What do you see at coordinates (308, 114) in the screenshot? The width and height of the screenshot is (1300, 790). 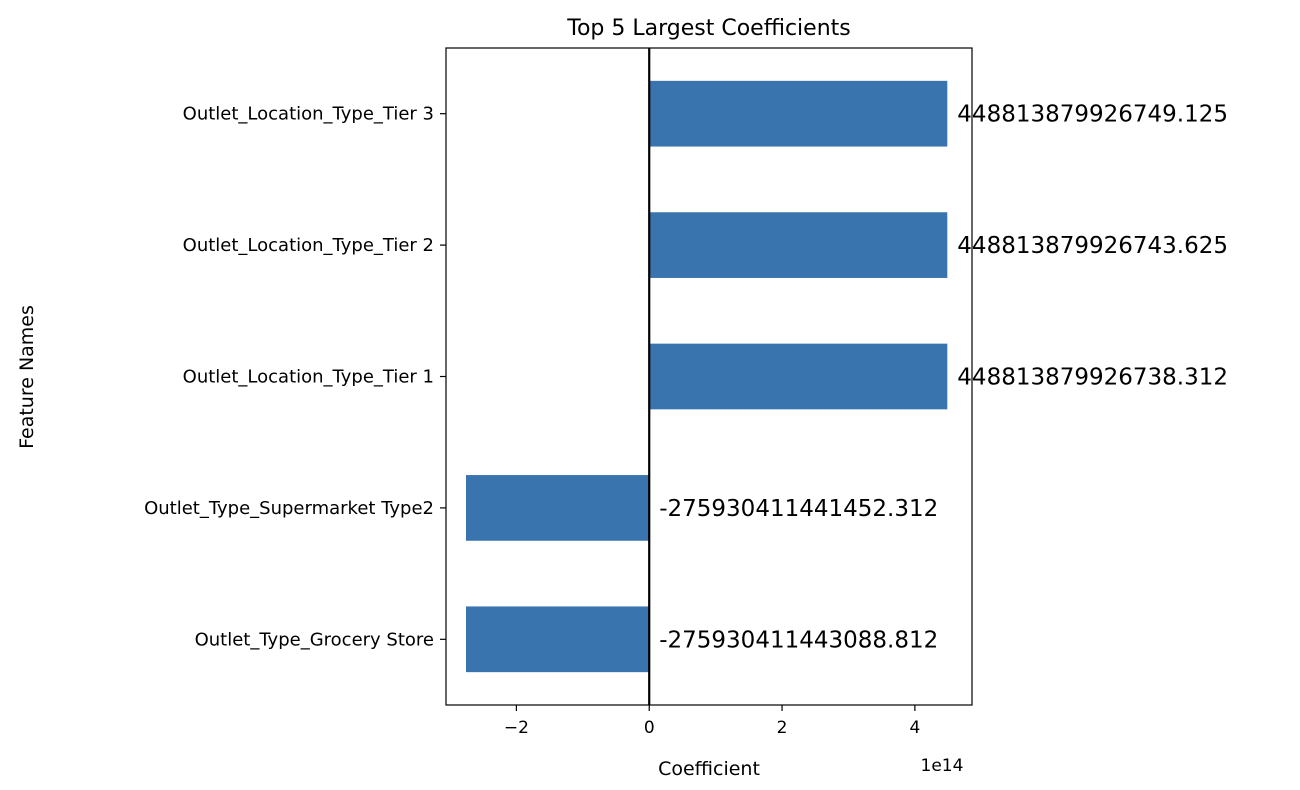 I see `y-tick-label: Outlet_Location_Type_Tier 3` at bounding box center [308, 114].